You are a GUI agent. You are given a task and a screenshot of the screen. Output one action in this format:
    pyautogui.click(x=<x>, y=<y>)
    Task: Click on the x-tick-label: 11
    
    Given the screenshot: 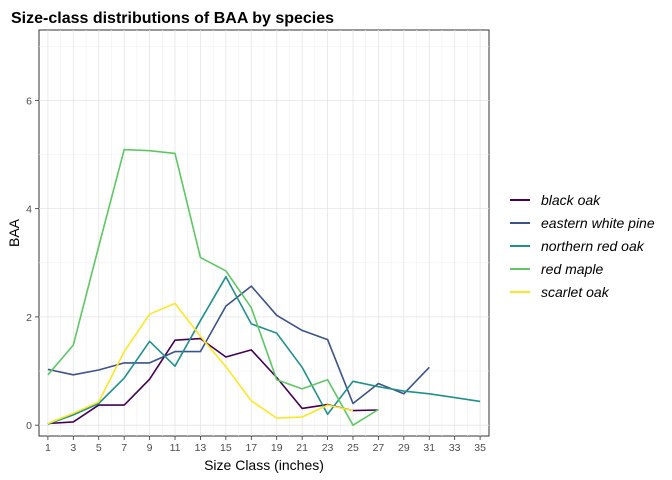 What is the action you would take?
    pyautogui.click(x=175, y=448)
    